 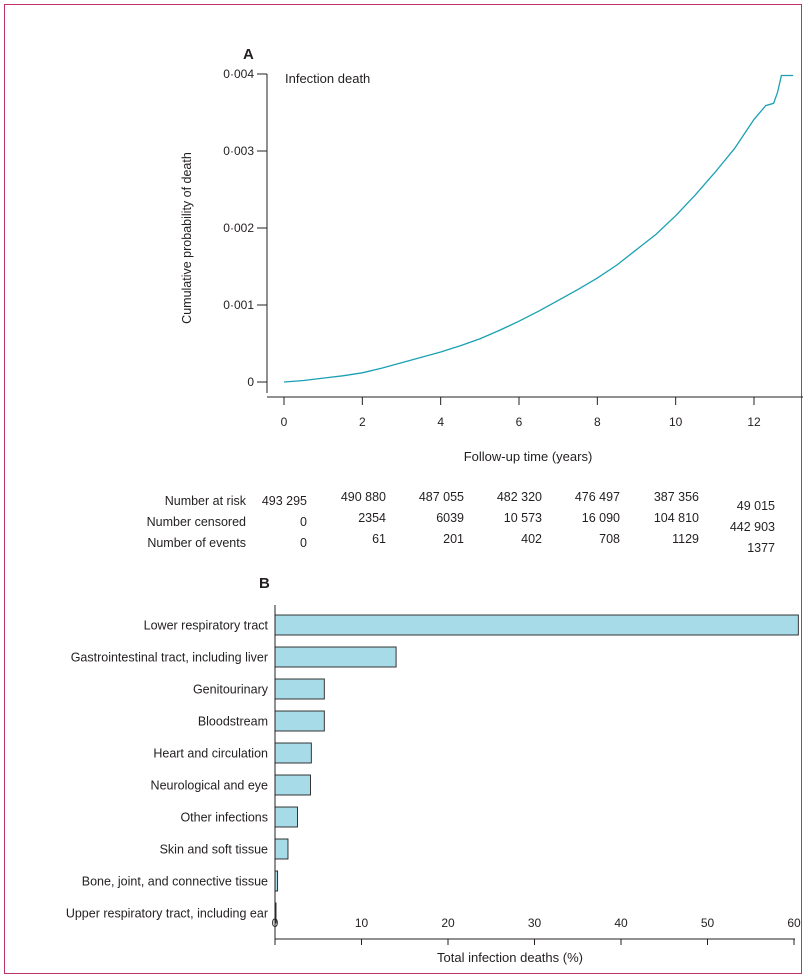 I want to click on category-label: Skin and soft tissue, so click(x=214, y=850).